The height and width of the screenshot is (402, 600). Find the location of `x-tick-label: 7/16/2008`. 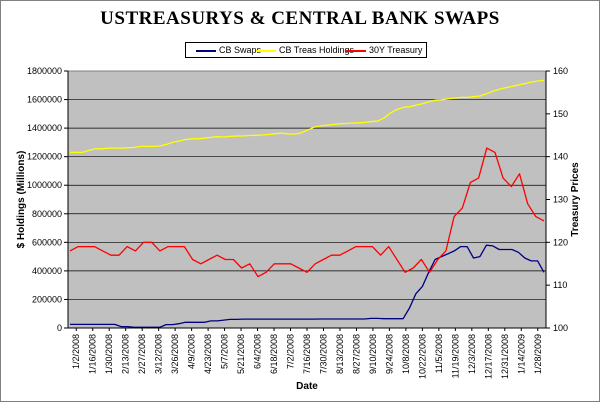

x-tick-label: 7/16/2008 is located at coordinates (307, 354).